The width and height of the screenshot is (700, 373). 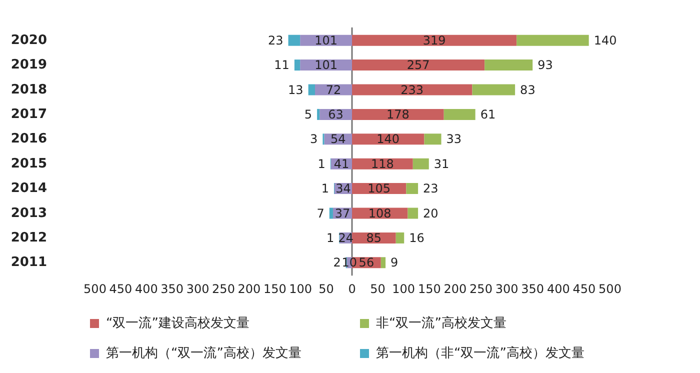 I want to click on legend-label: 非“双一流”高校发文量, so click(x=441, y=323).